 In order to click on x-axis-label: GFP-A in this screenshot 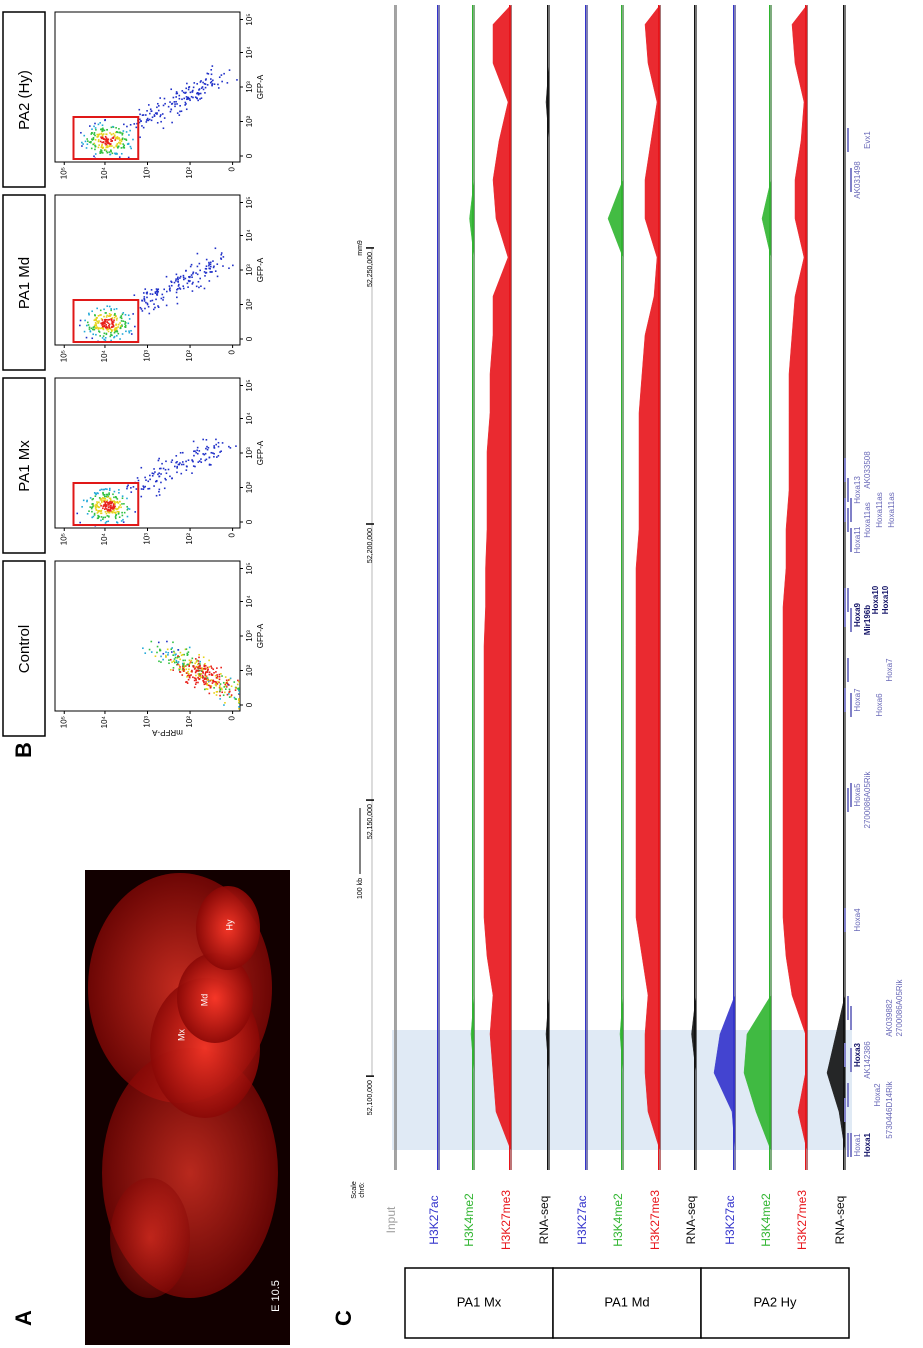, I will do `click(260, 452)`.